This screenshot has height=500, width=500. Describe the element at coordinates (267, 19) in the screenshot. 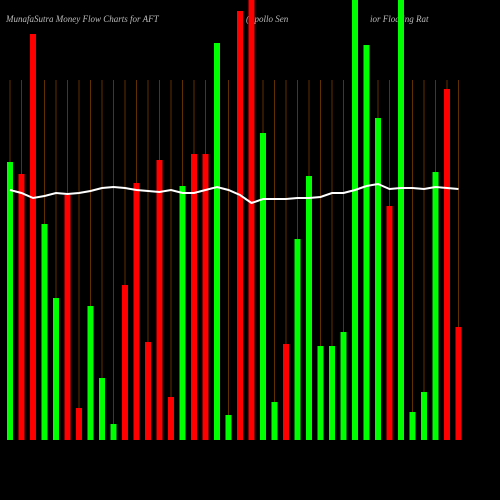

I see `chart-subtitle: (Apollo Sen` at that location.